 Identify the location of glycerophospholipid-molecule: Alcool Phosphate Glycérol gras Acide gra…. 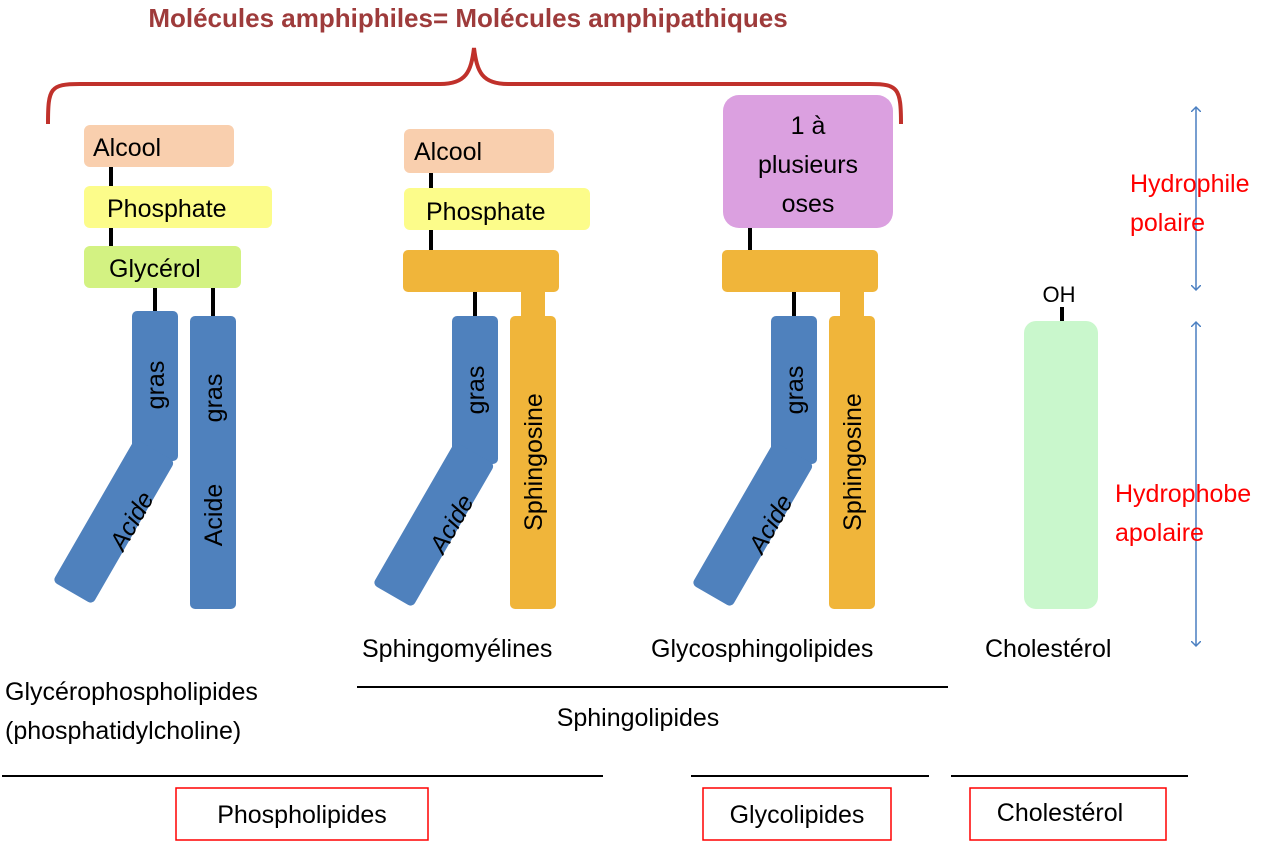
(163, 367).